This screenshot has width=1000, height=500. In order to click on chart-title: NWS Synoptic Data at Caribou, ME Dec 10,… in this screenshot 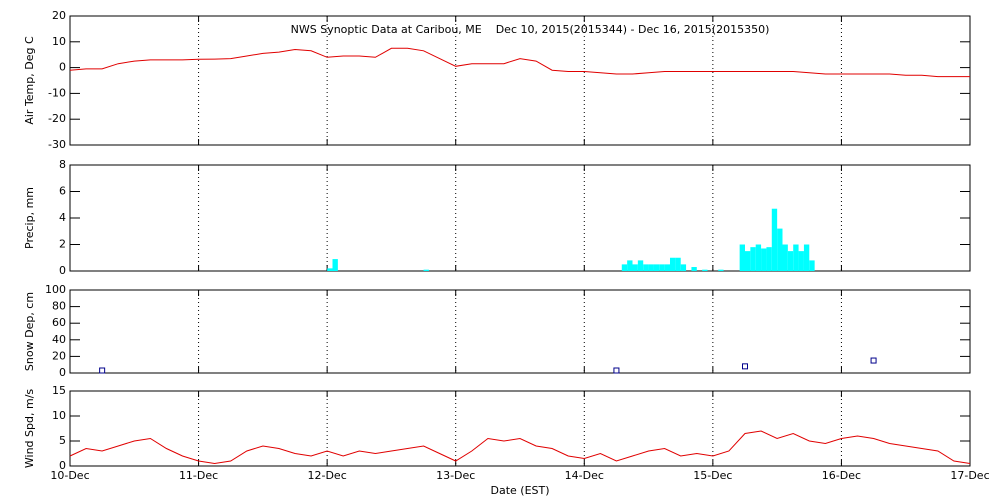, I will do `click(530, 29)`.